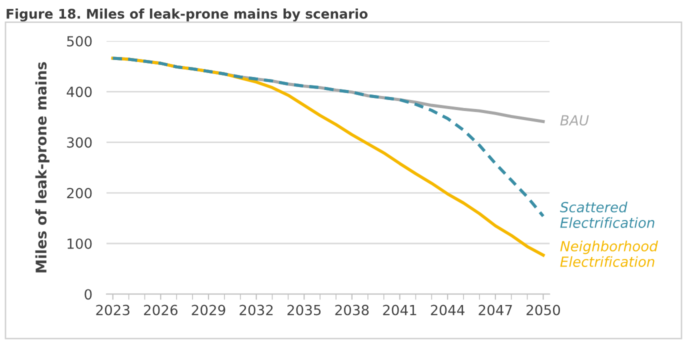 Image resolution: width=687 pixels, height=342 pixels. Describe the element at coordinates (607, 215) in the screenshot. I see `series-label: Scattered Electrification` at that location.